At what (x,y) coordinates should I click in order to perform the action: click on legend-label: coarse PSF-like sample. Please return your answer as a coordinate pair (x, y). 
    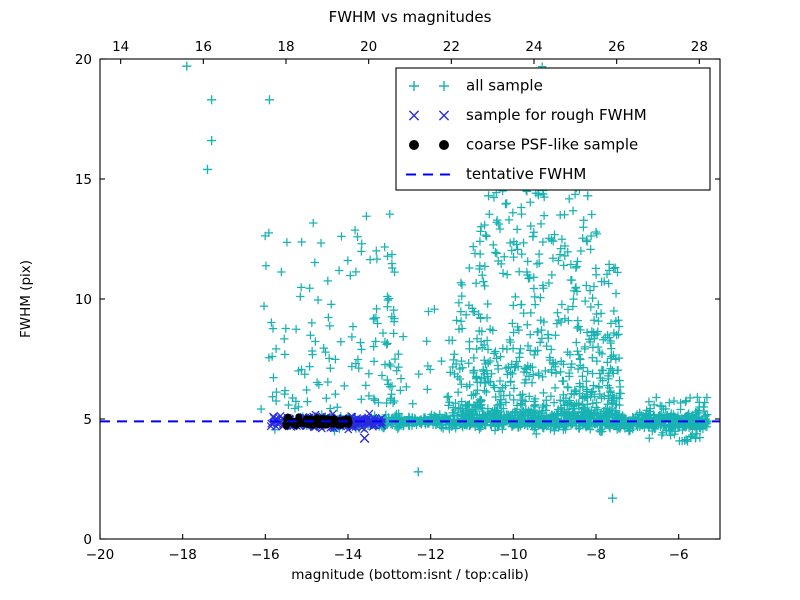
    Looking at the image, I should click on (552, 145).